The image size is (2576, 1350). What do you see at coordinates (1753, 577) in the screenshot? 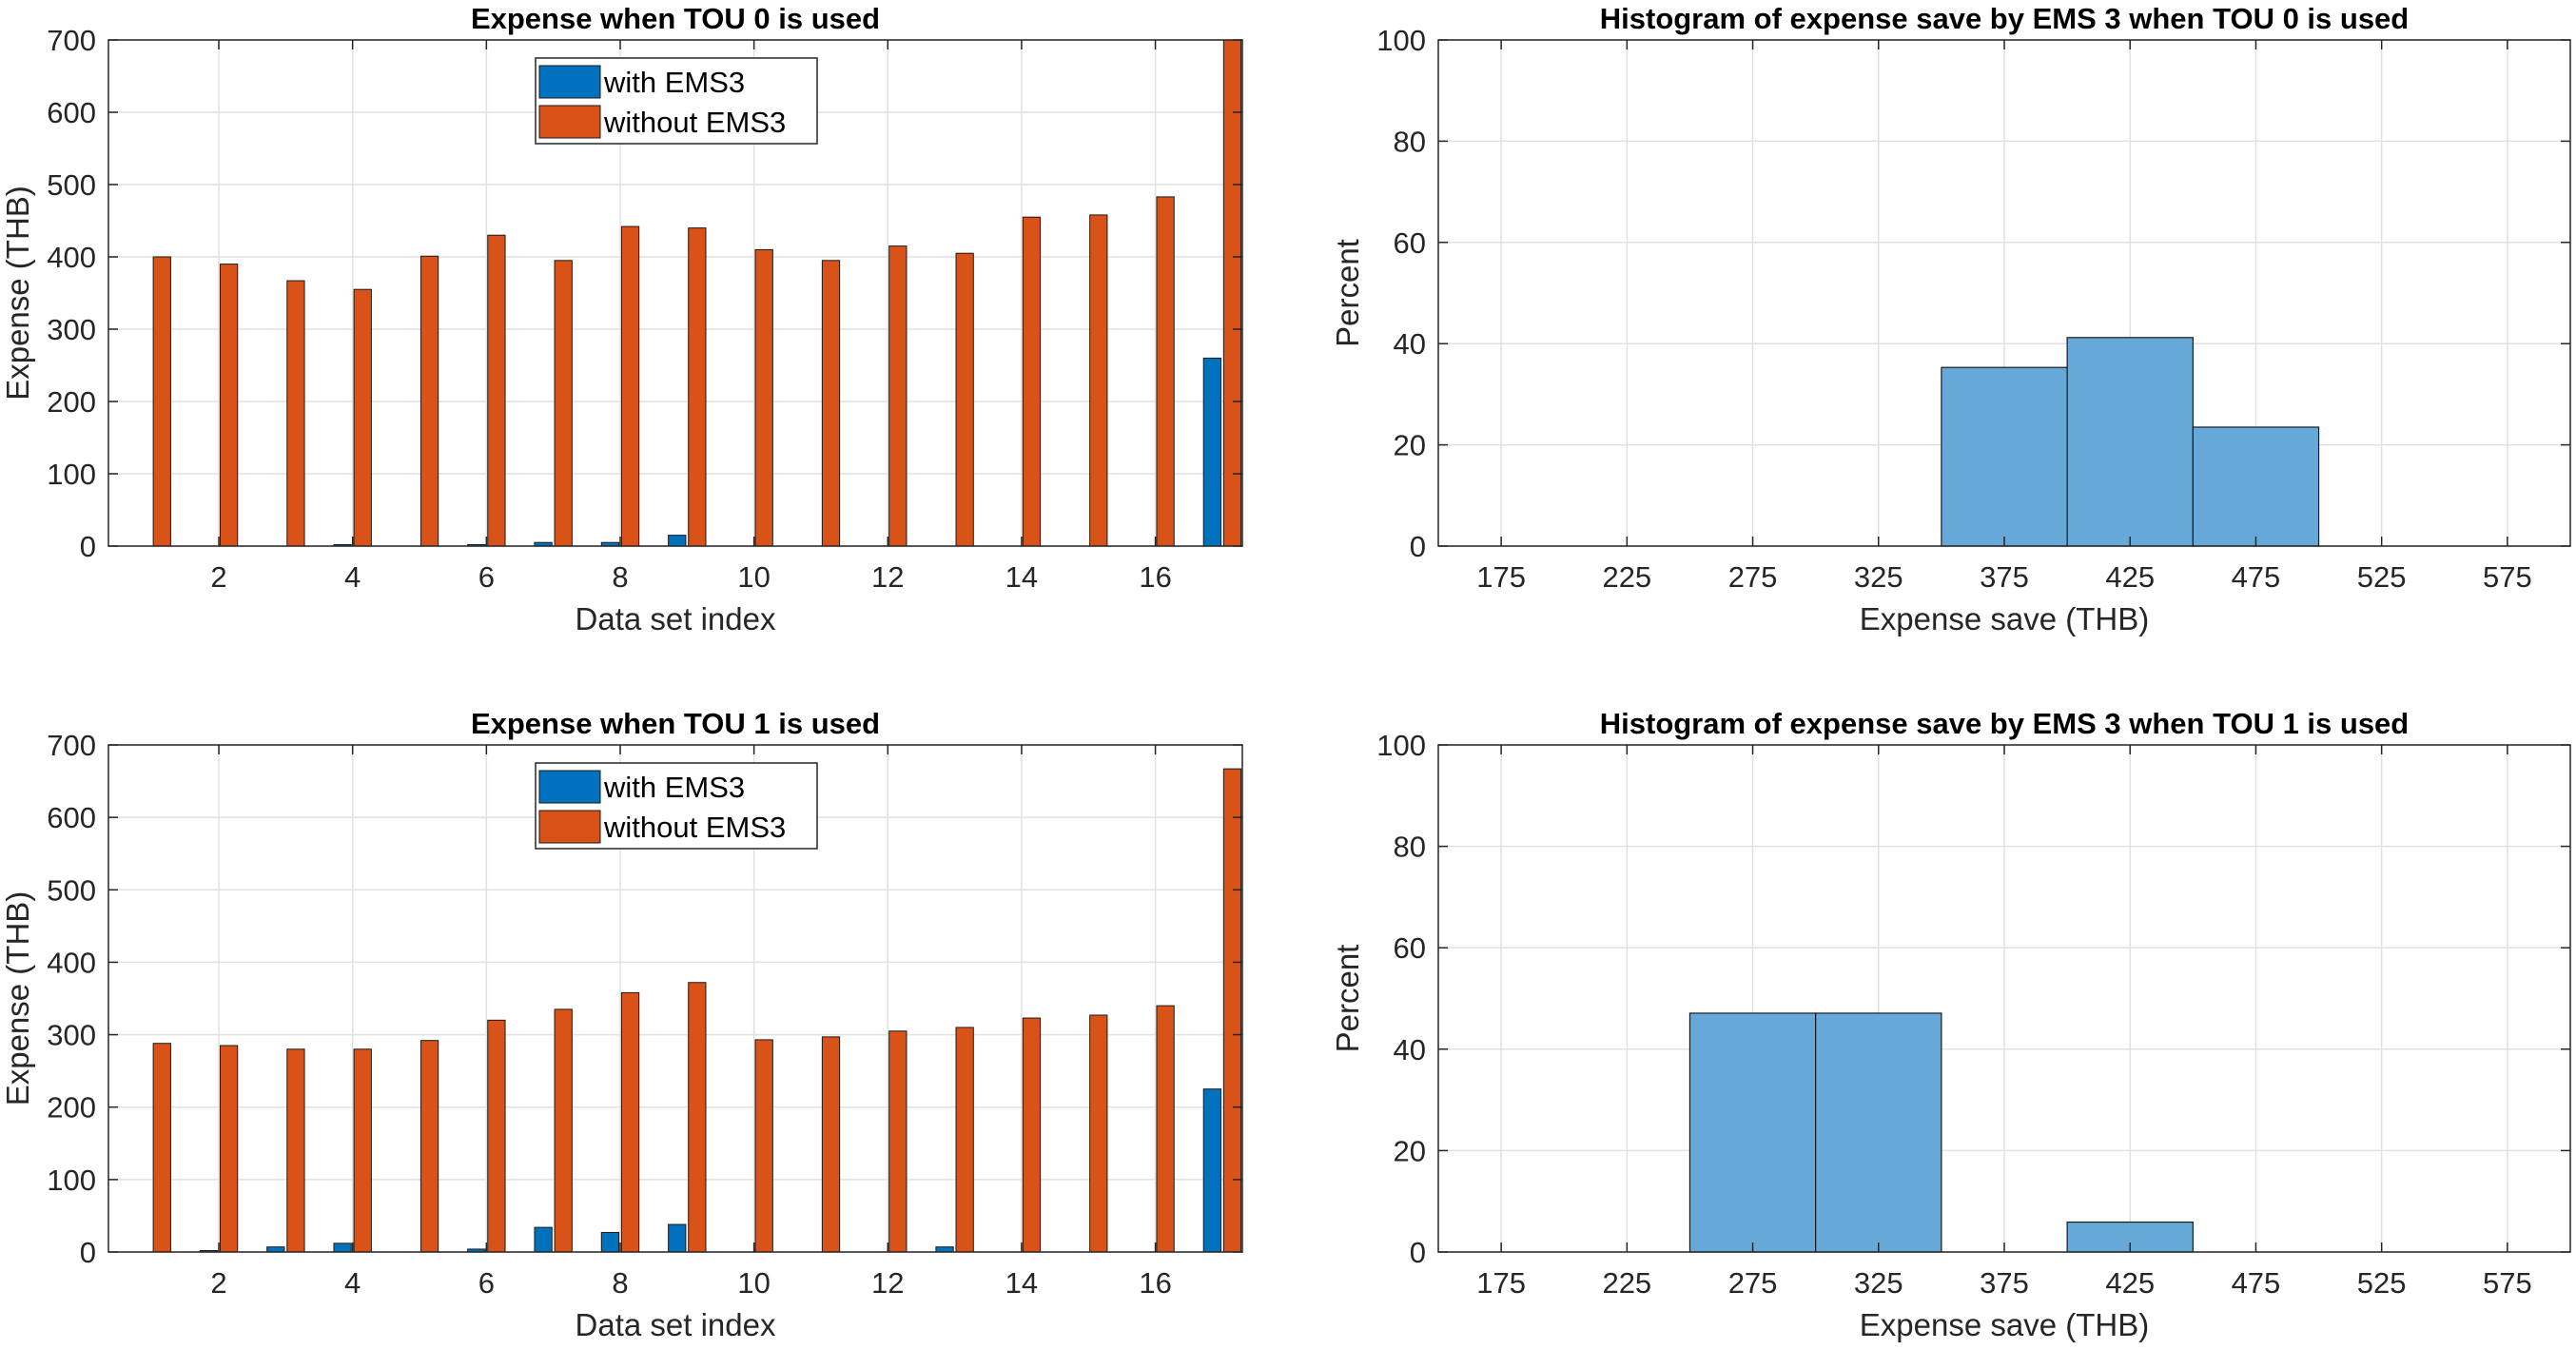
I see `x-tick-label: 275` at bounding box center [1753, 577].